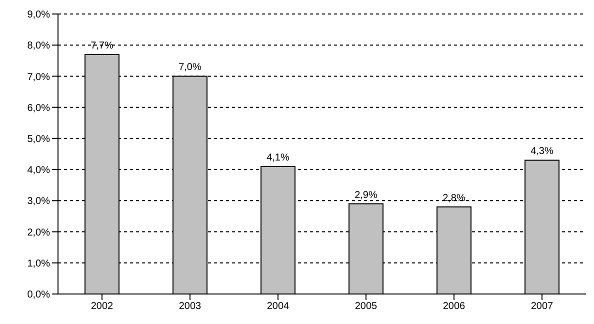 This screenshot has width=594, height=324. Describe the element at coordinates (38, 170) in the screenshot. I see `y-tick-label: 4,0%` at that location.